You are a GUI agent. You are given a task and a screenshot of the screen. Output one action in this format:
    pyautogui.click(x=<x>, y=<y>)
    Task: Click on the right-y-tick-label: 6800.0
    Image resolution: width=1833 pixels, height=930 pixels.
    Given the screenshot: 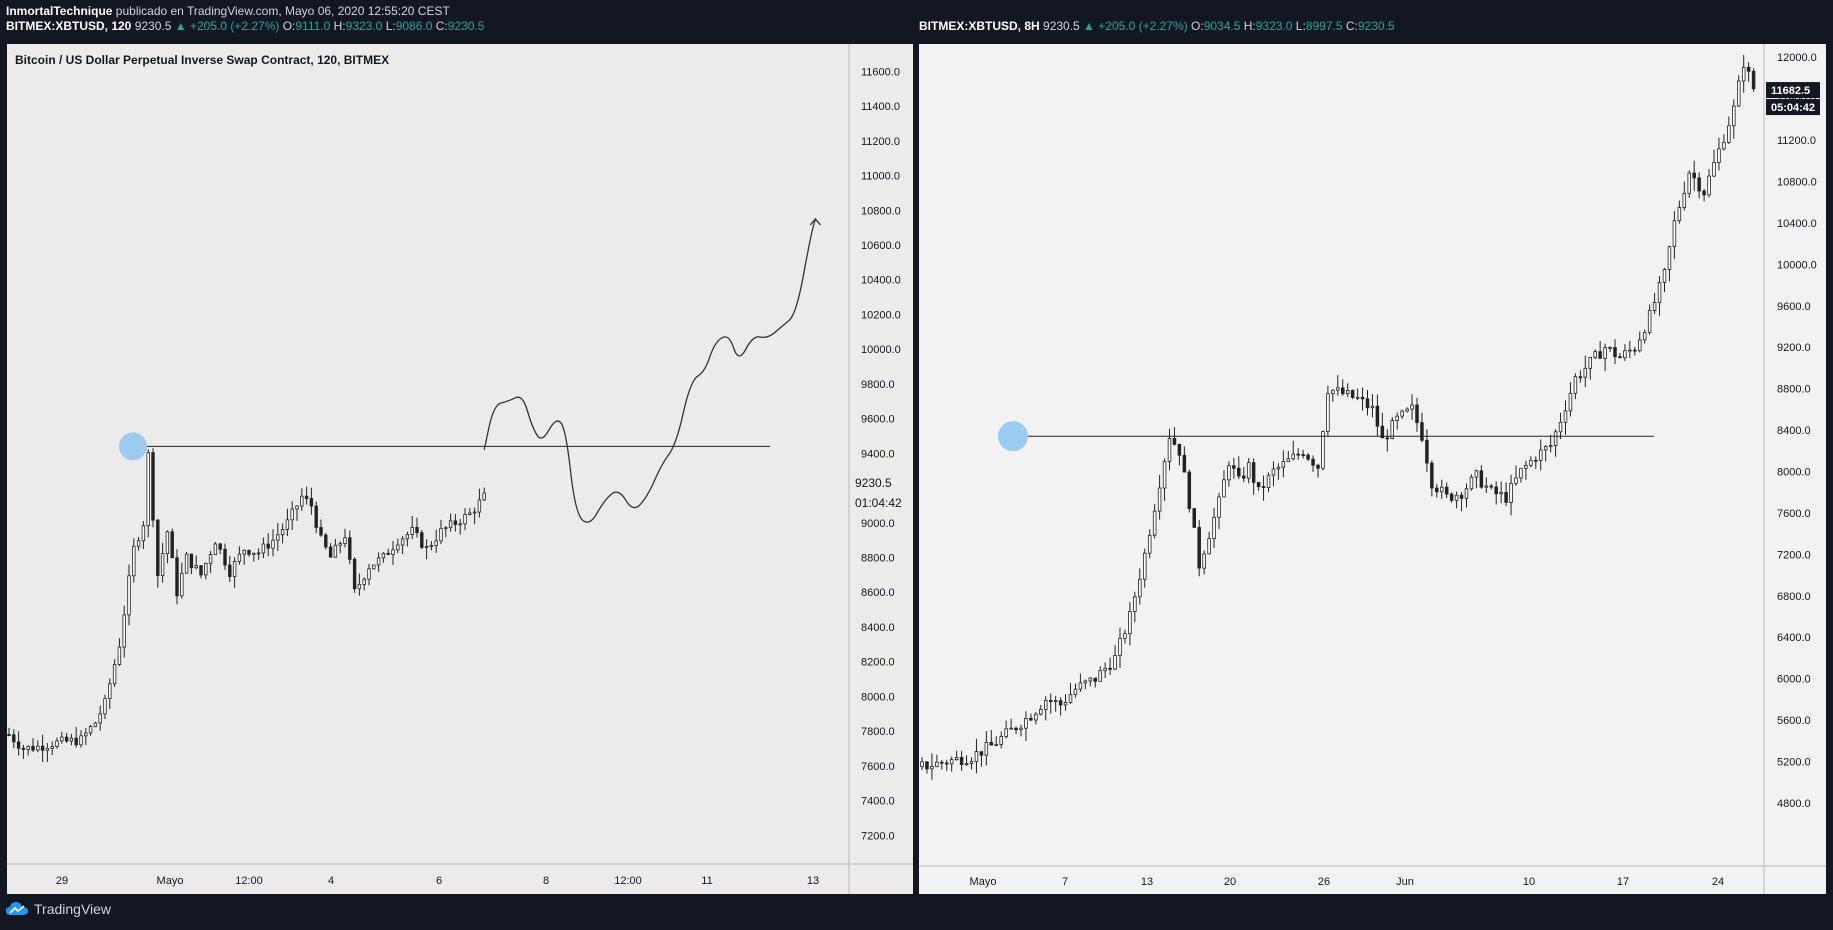 What is the action you would take?
    pyautogui.click(x=1794, y=597)
    